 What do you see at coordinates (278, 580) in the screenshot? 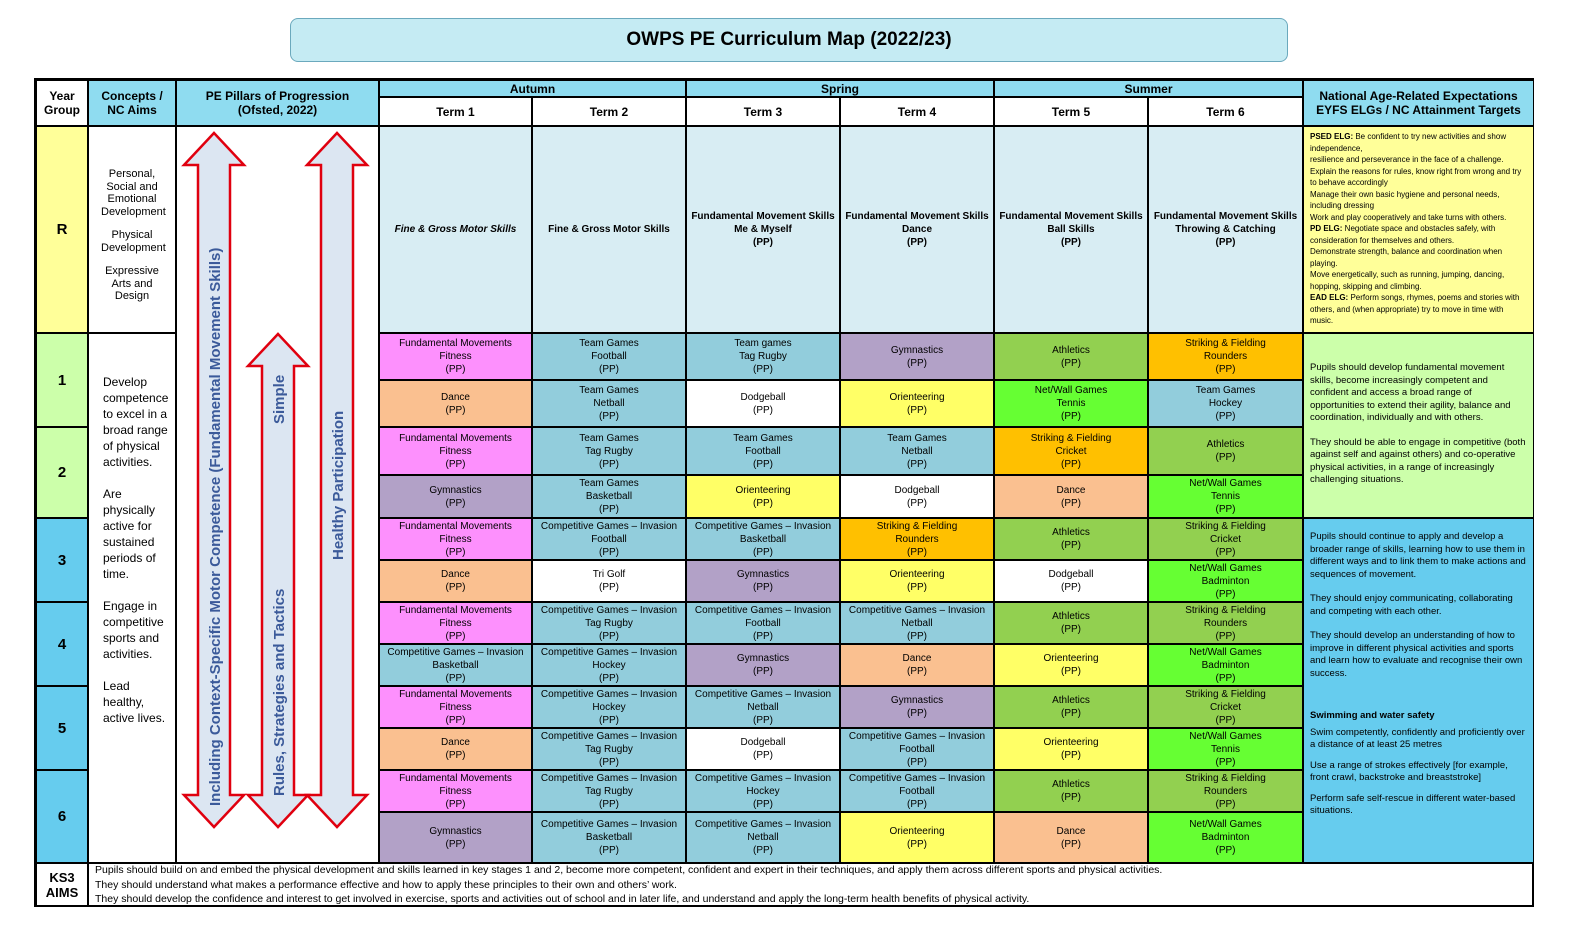
I see `double-arrow-rules: Rules, Strategies and Tactics Simple` at bounding box center [278, 580].